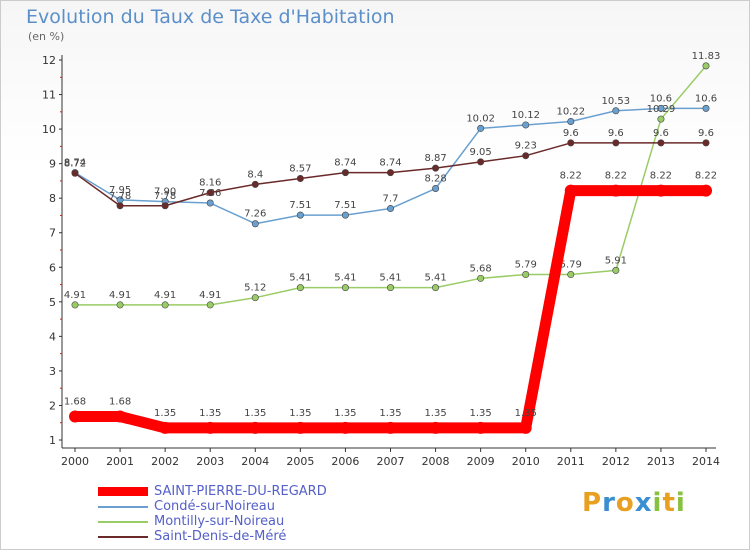  What do you see at coordinates (526, 146) in the screenshot?
I see `data-label: 9.23` at bounding box center [526, 146].